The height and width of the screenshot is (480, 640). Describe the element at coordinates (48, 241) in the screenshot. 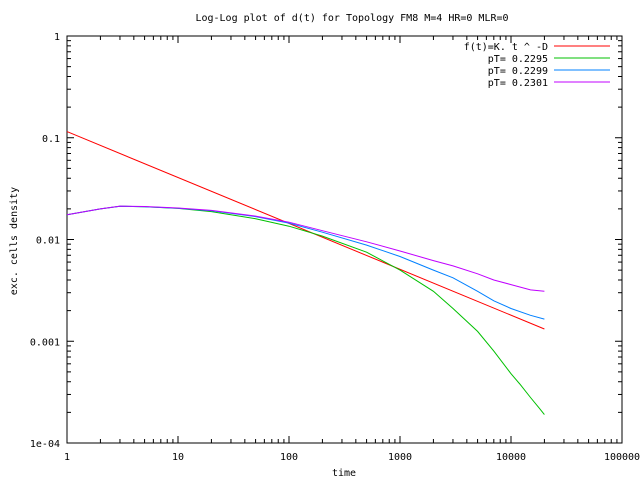

I see `y-tick-label: 0.01` at that location.